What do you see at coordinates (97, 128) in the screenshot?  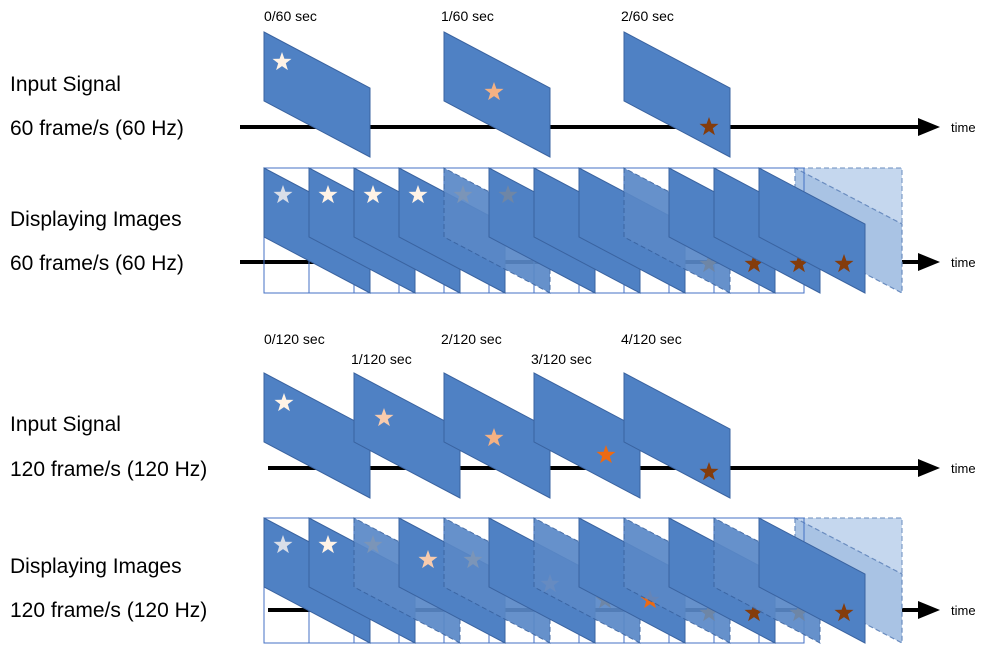 I see `input-rate: 60 frame/s (60 Hz)` at bounding box center [97, 128].